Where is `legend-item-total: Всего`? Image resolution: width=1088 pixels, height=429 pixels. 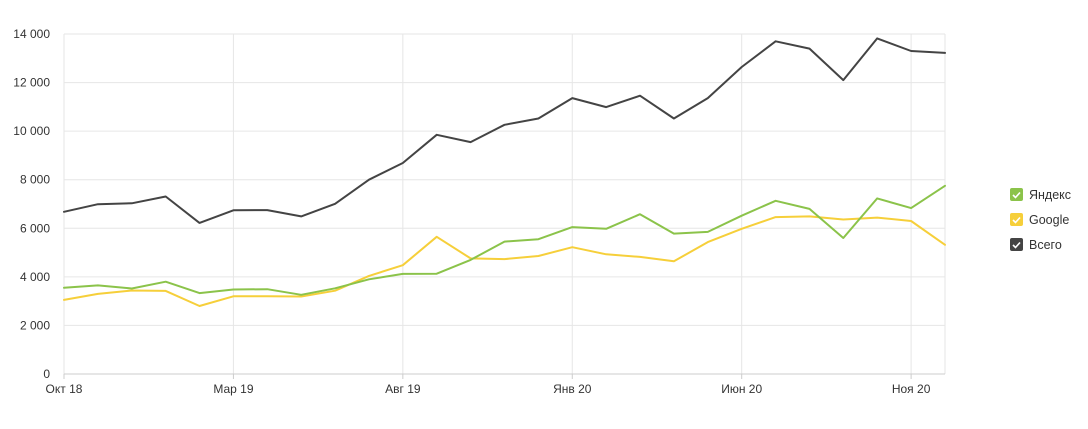
legend-item-total: Всего is located at coordinates (1040, 244).